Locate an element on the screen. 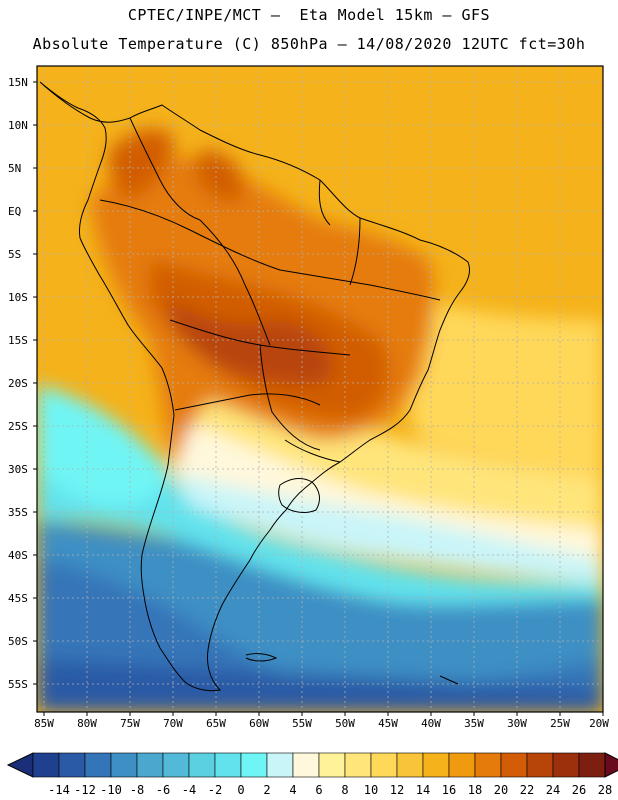 Image resolution: width=618 pixels, height=800 pixels. colorbar-tick-label: 22 is located at coordinates (527, 790).